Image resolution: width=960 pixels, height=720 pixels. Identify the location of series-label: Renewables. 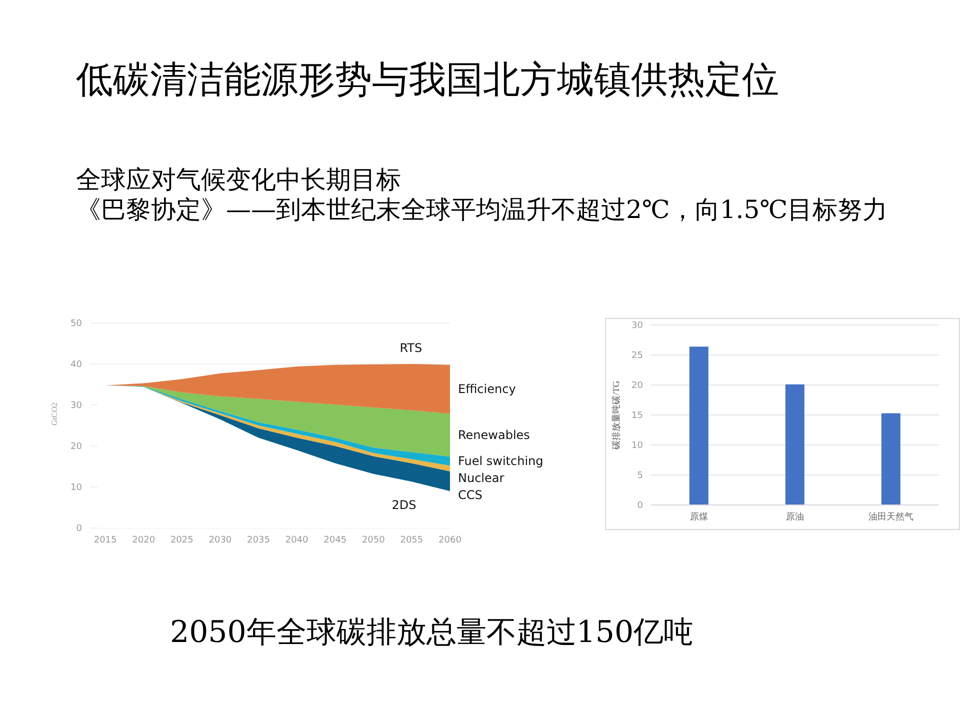
(494, 435).